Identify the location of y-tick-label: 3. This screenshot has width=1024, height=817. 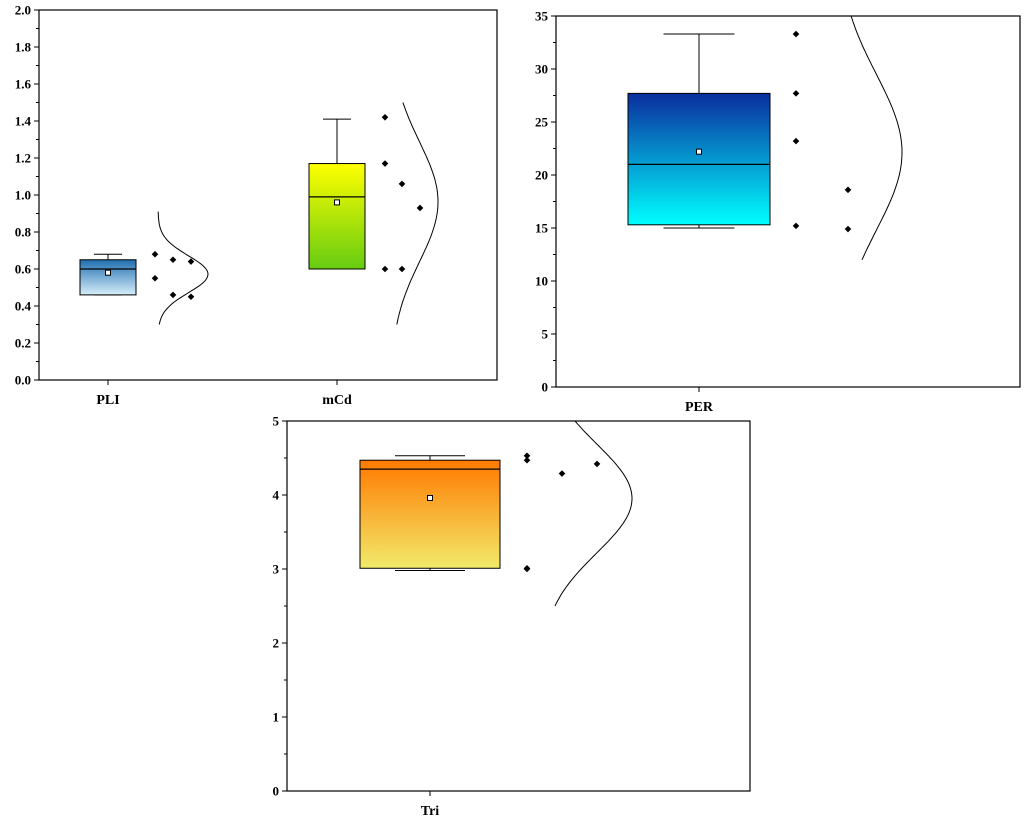
(276, 569).